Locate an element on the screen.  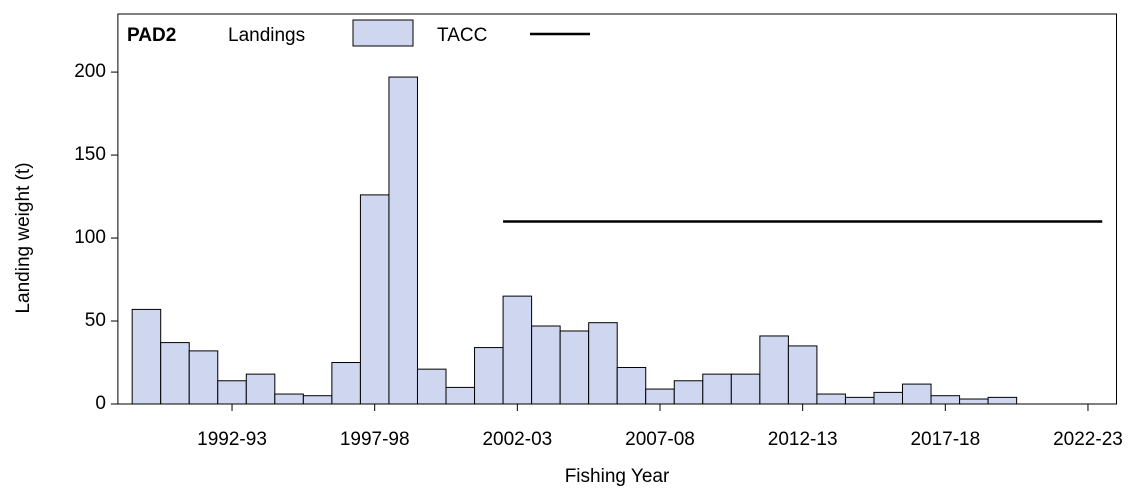
legend-label: TACC is located at coordinates (462, 35).